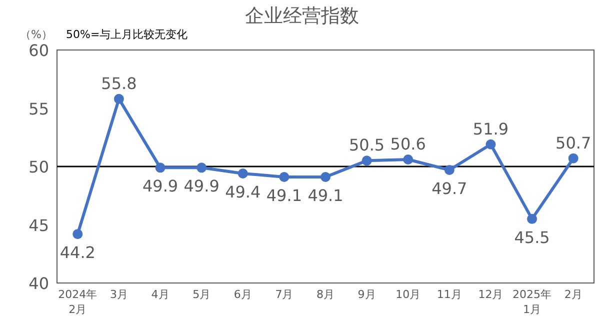 Image resolution: width=604 pixels, height=325 pixels. I want to click on data-label: 55.8, so click(119, 83).